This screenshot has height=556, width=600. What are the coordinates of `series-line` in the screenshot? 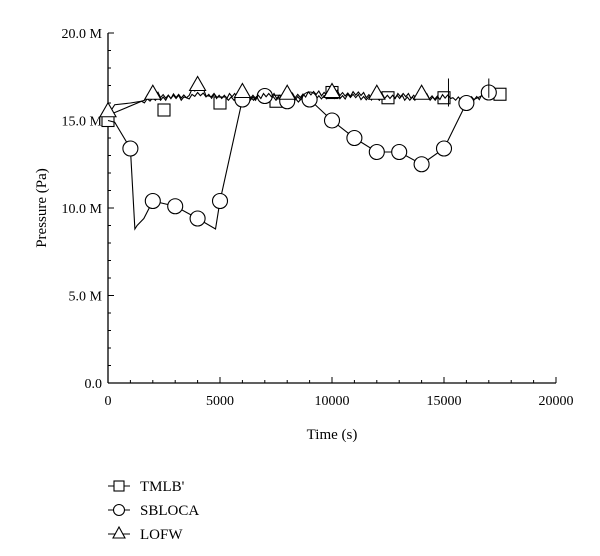 It's located at (280, 99).